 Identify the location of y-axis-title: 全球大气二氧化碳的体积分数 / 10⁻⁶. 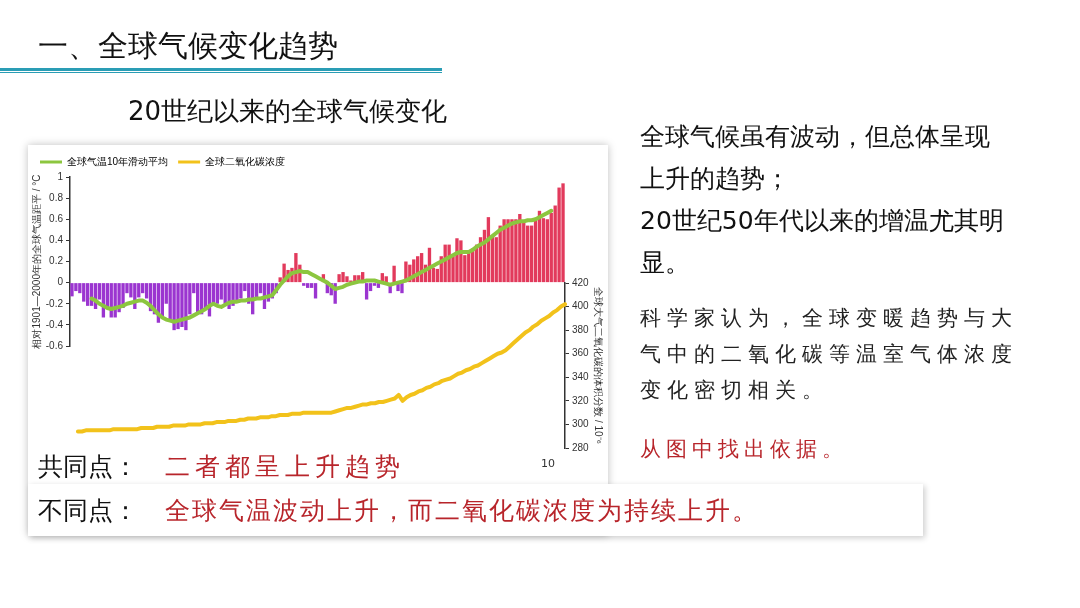
(599, 365).